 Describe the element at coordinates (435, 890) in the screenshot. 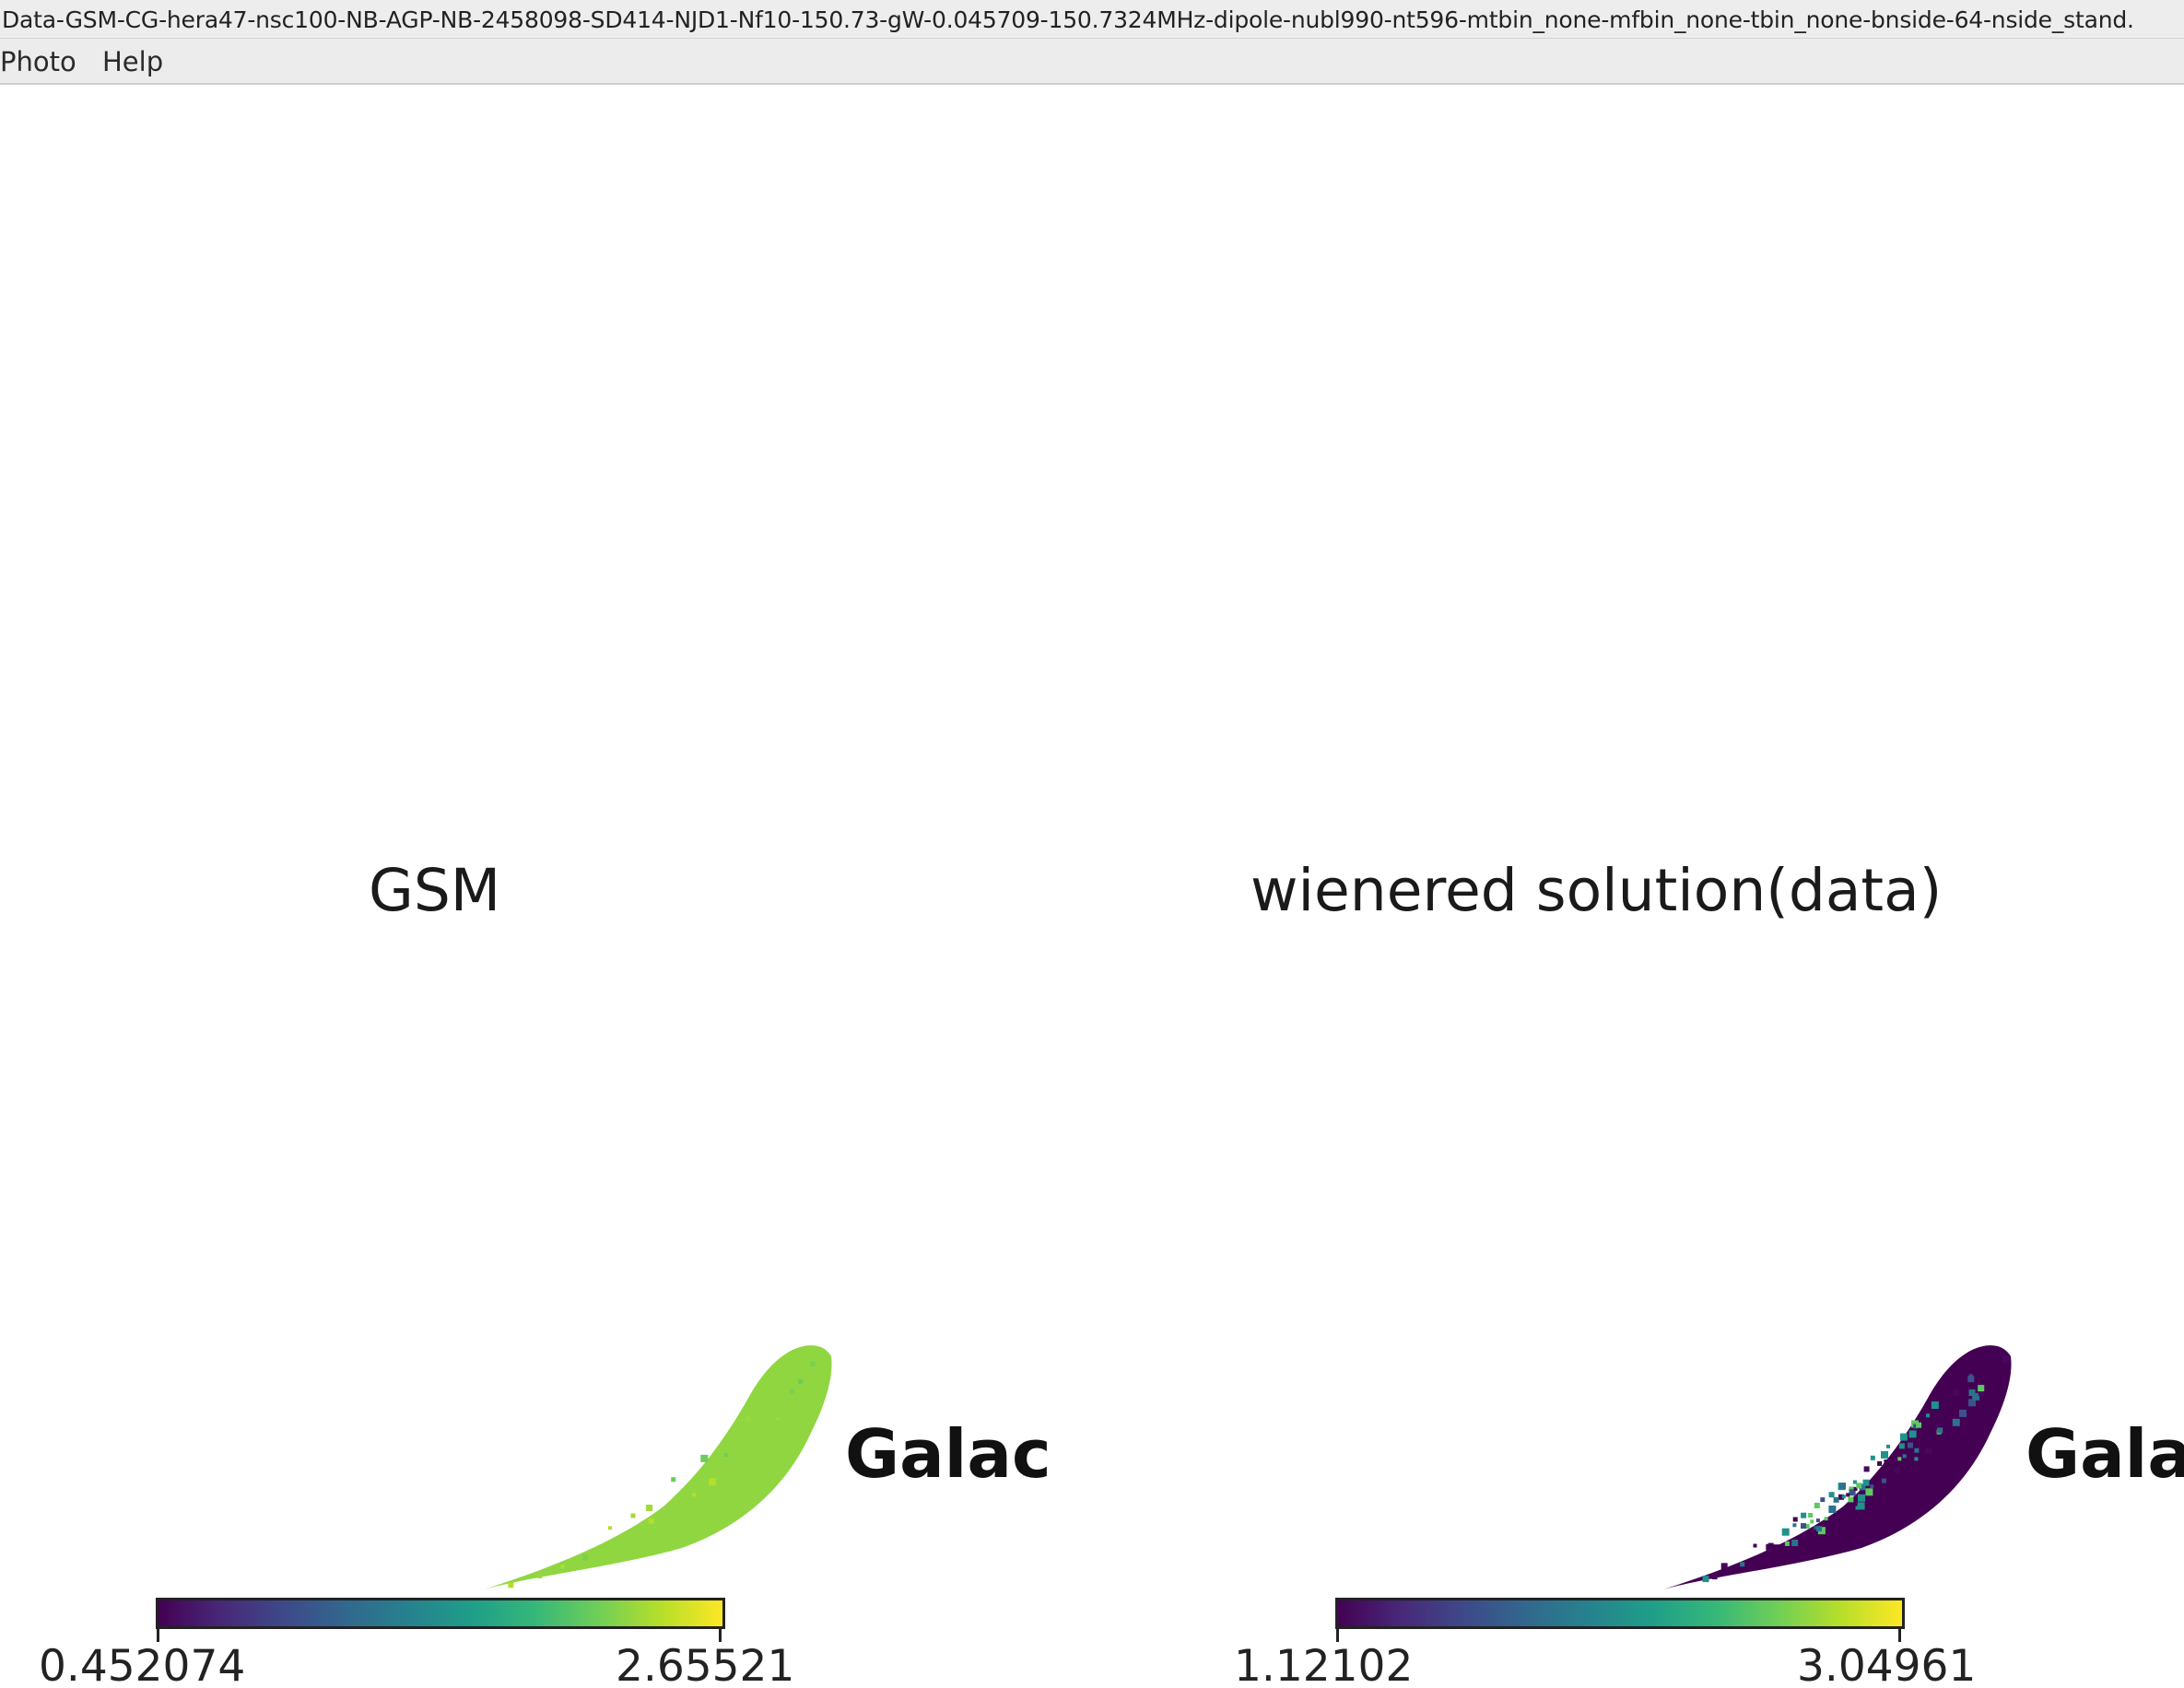

I see `panel-1-title: GSM` at that location.